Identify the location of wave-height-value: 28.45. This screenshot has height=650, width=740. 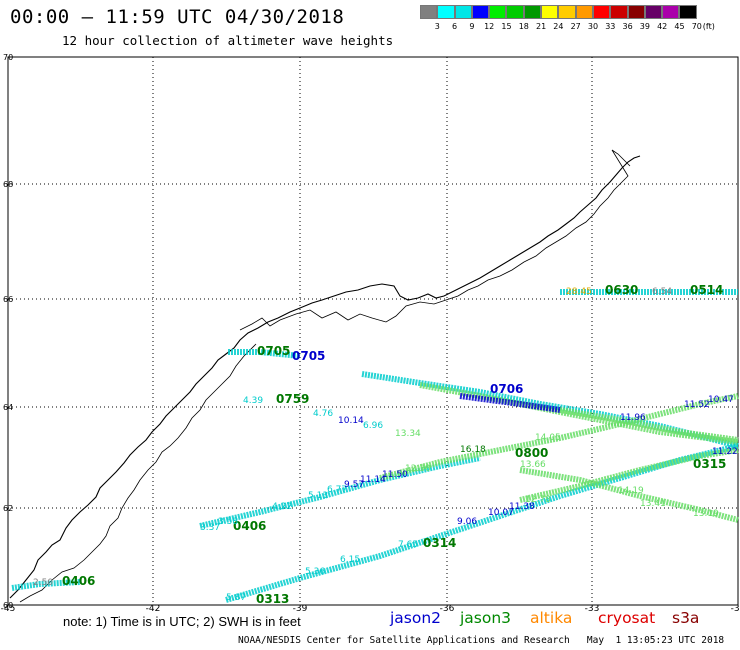
(579, 292).